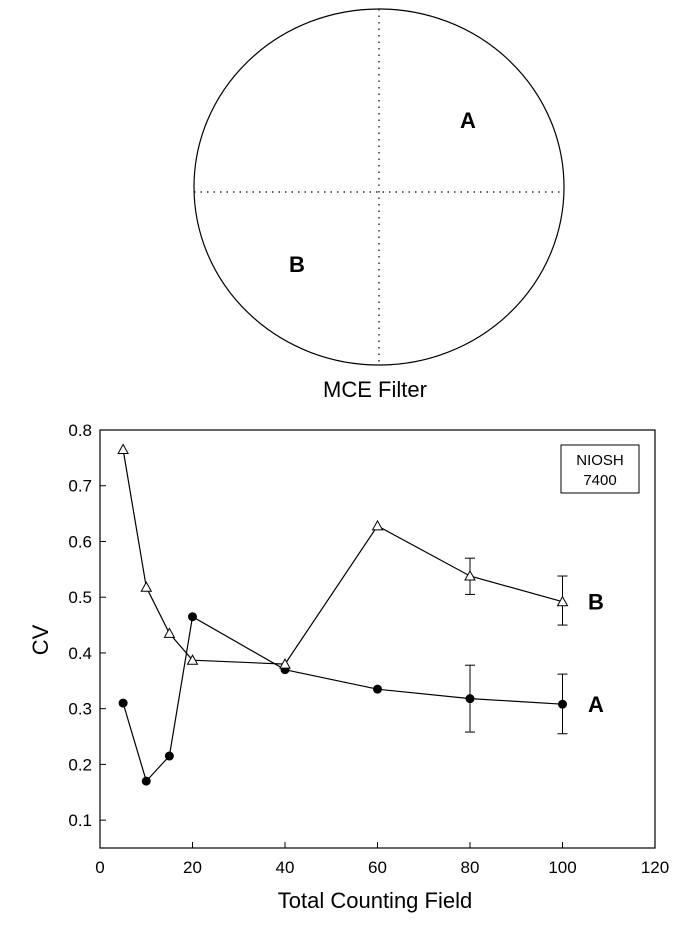 The image size is (676, 928). What do you see at coordinates (99, 867) in the screenshot?
I see `x-tick-label: 0` at bounding box center [99, 867].